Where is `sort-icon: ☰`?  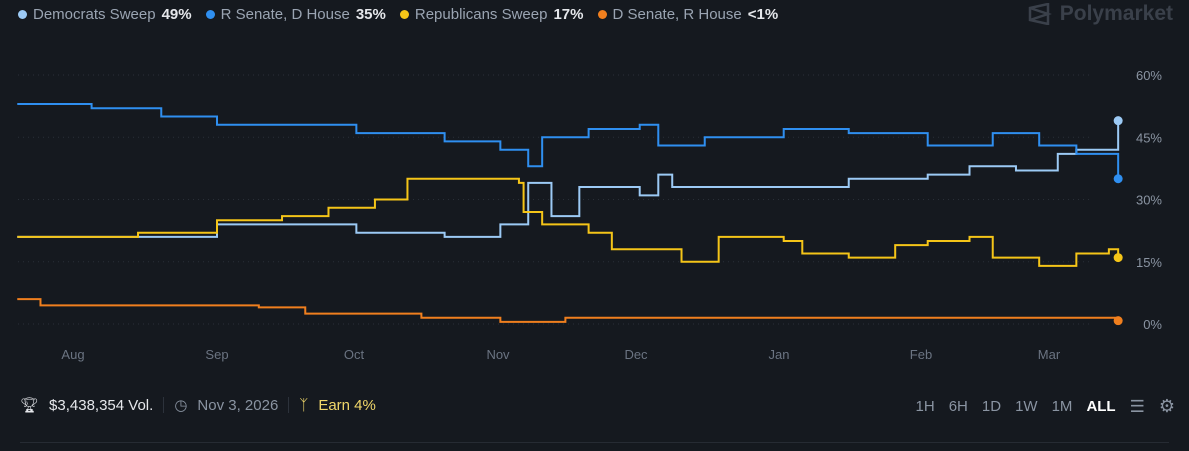
sort-icon: ☰ is located at coordinates (1137, 406).